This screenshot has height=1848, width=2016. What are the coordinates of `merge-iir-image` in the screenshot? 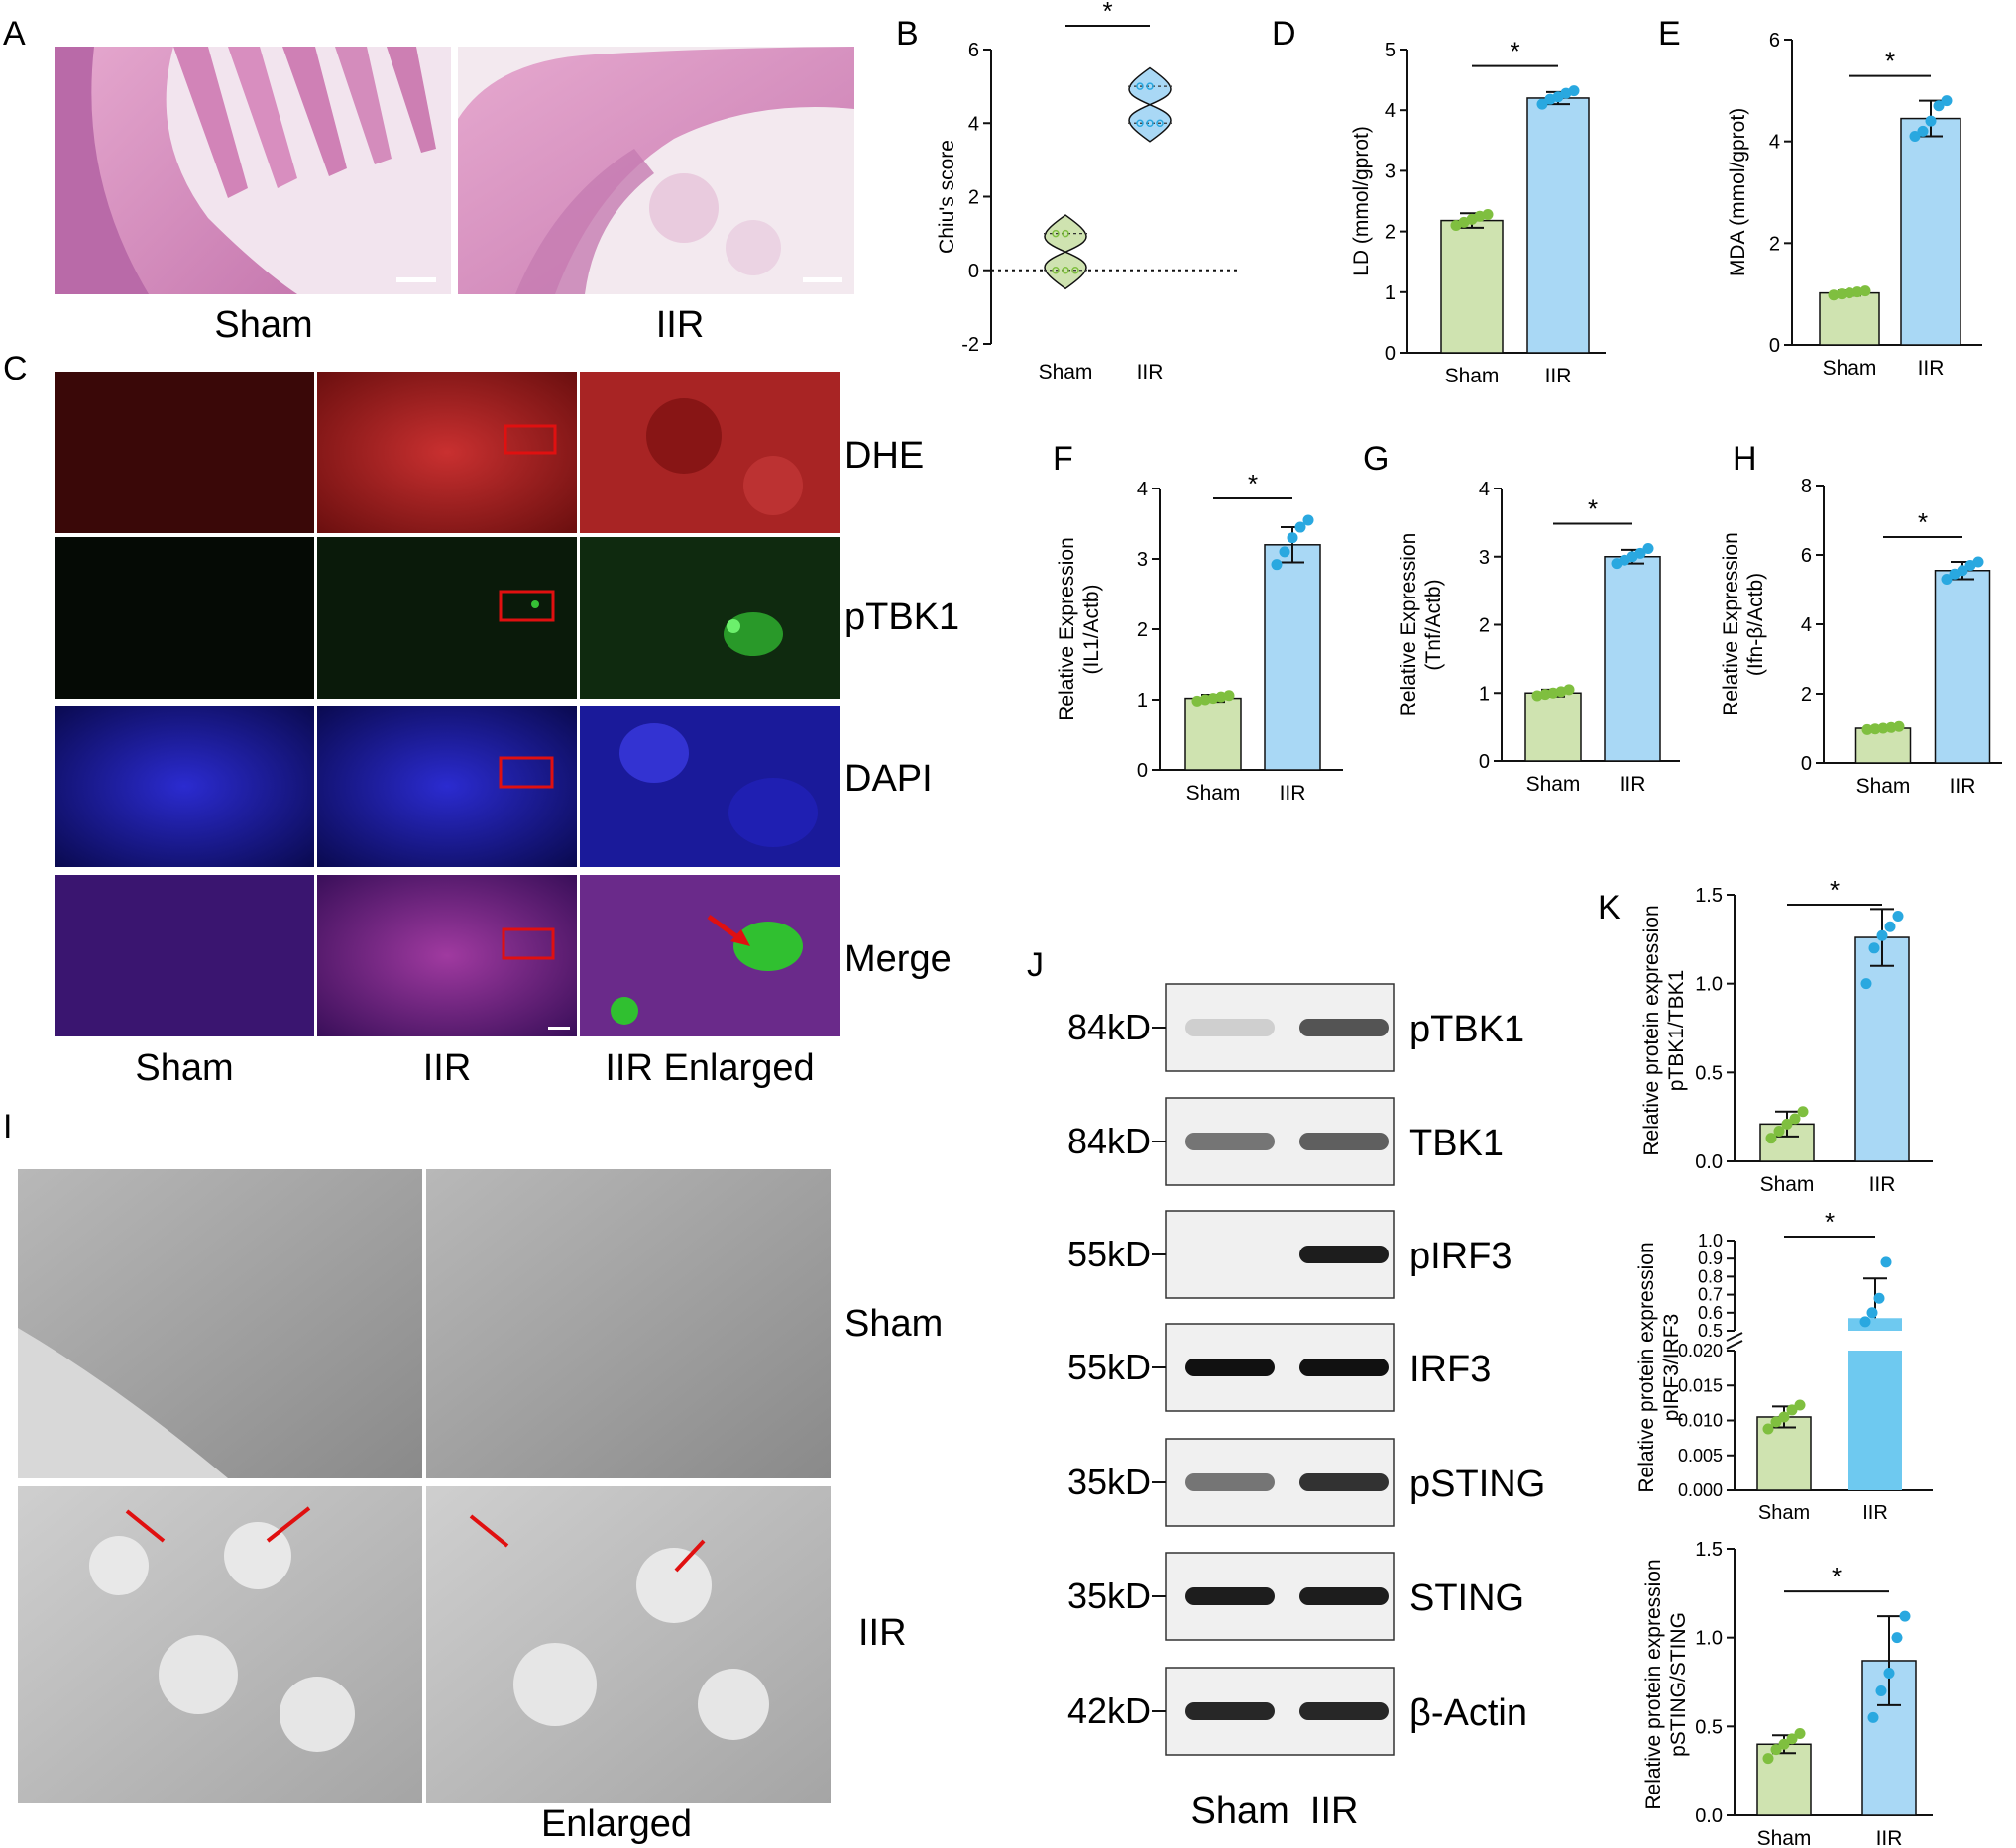 It's located at (447, 956).